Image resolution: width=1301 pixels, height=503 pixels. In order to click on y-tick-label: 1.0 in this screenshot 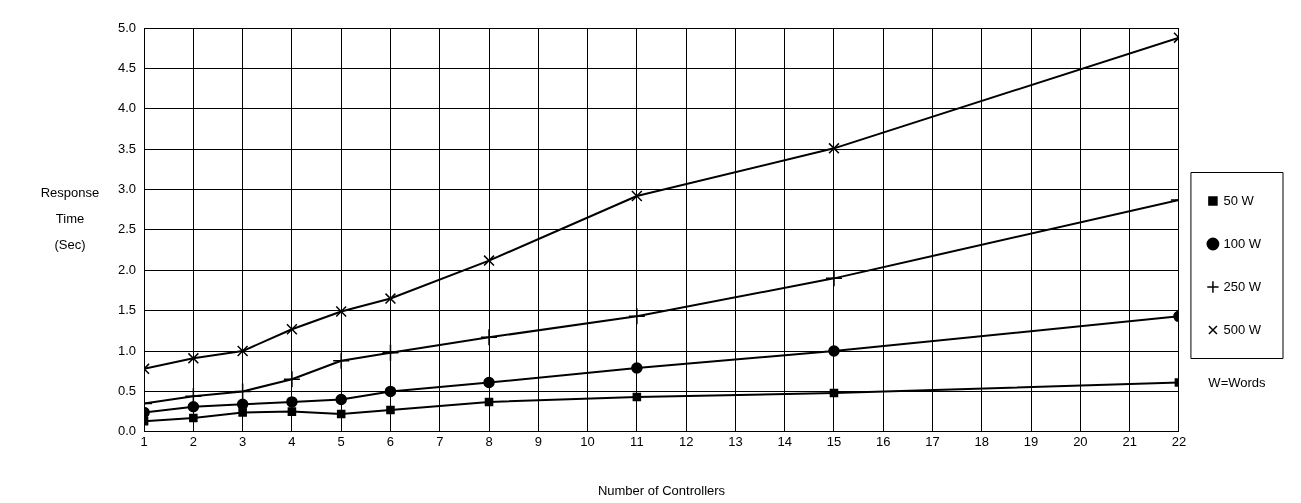, I will do `click(127, 350)`.